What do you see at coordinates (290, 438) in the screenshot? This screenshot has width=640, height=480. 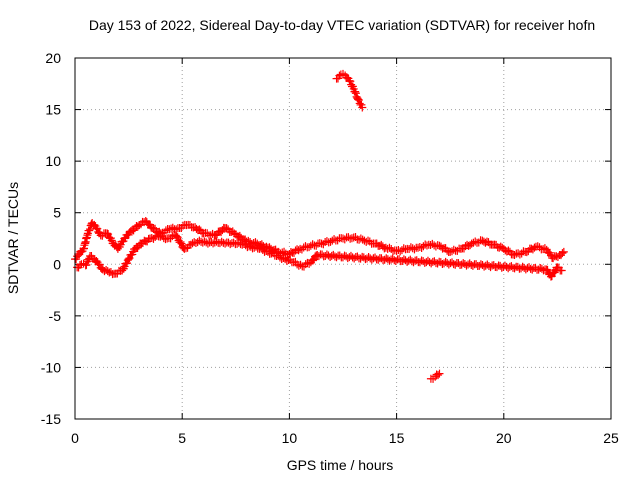 I see `x-tick-label: 10` at bounding box center [290, 438].